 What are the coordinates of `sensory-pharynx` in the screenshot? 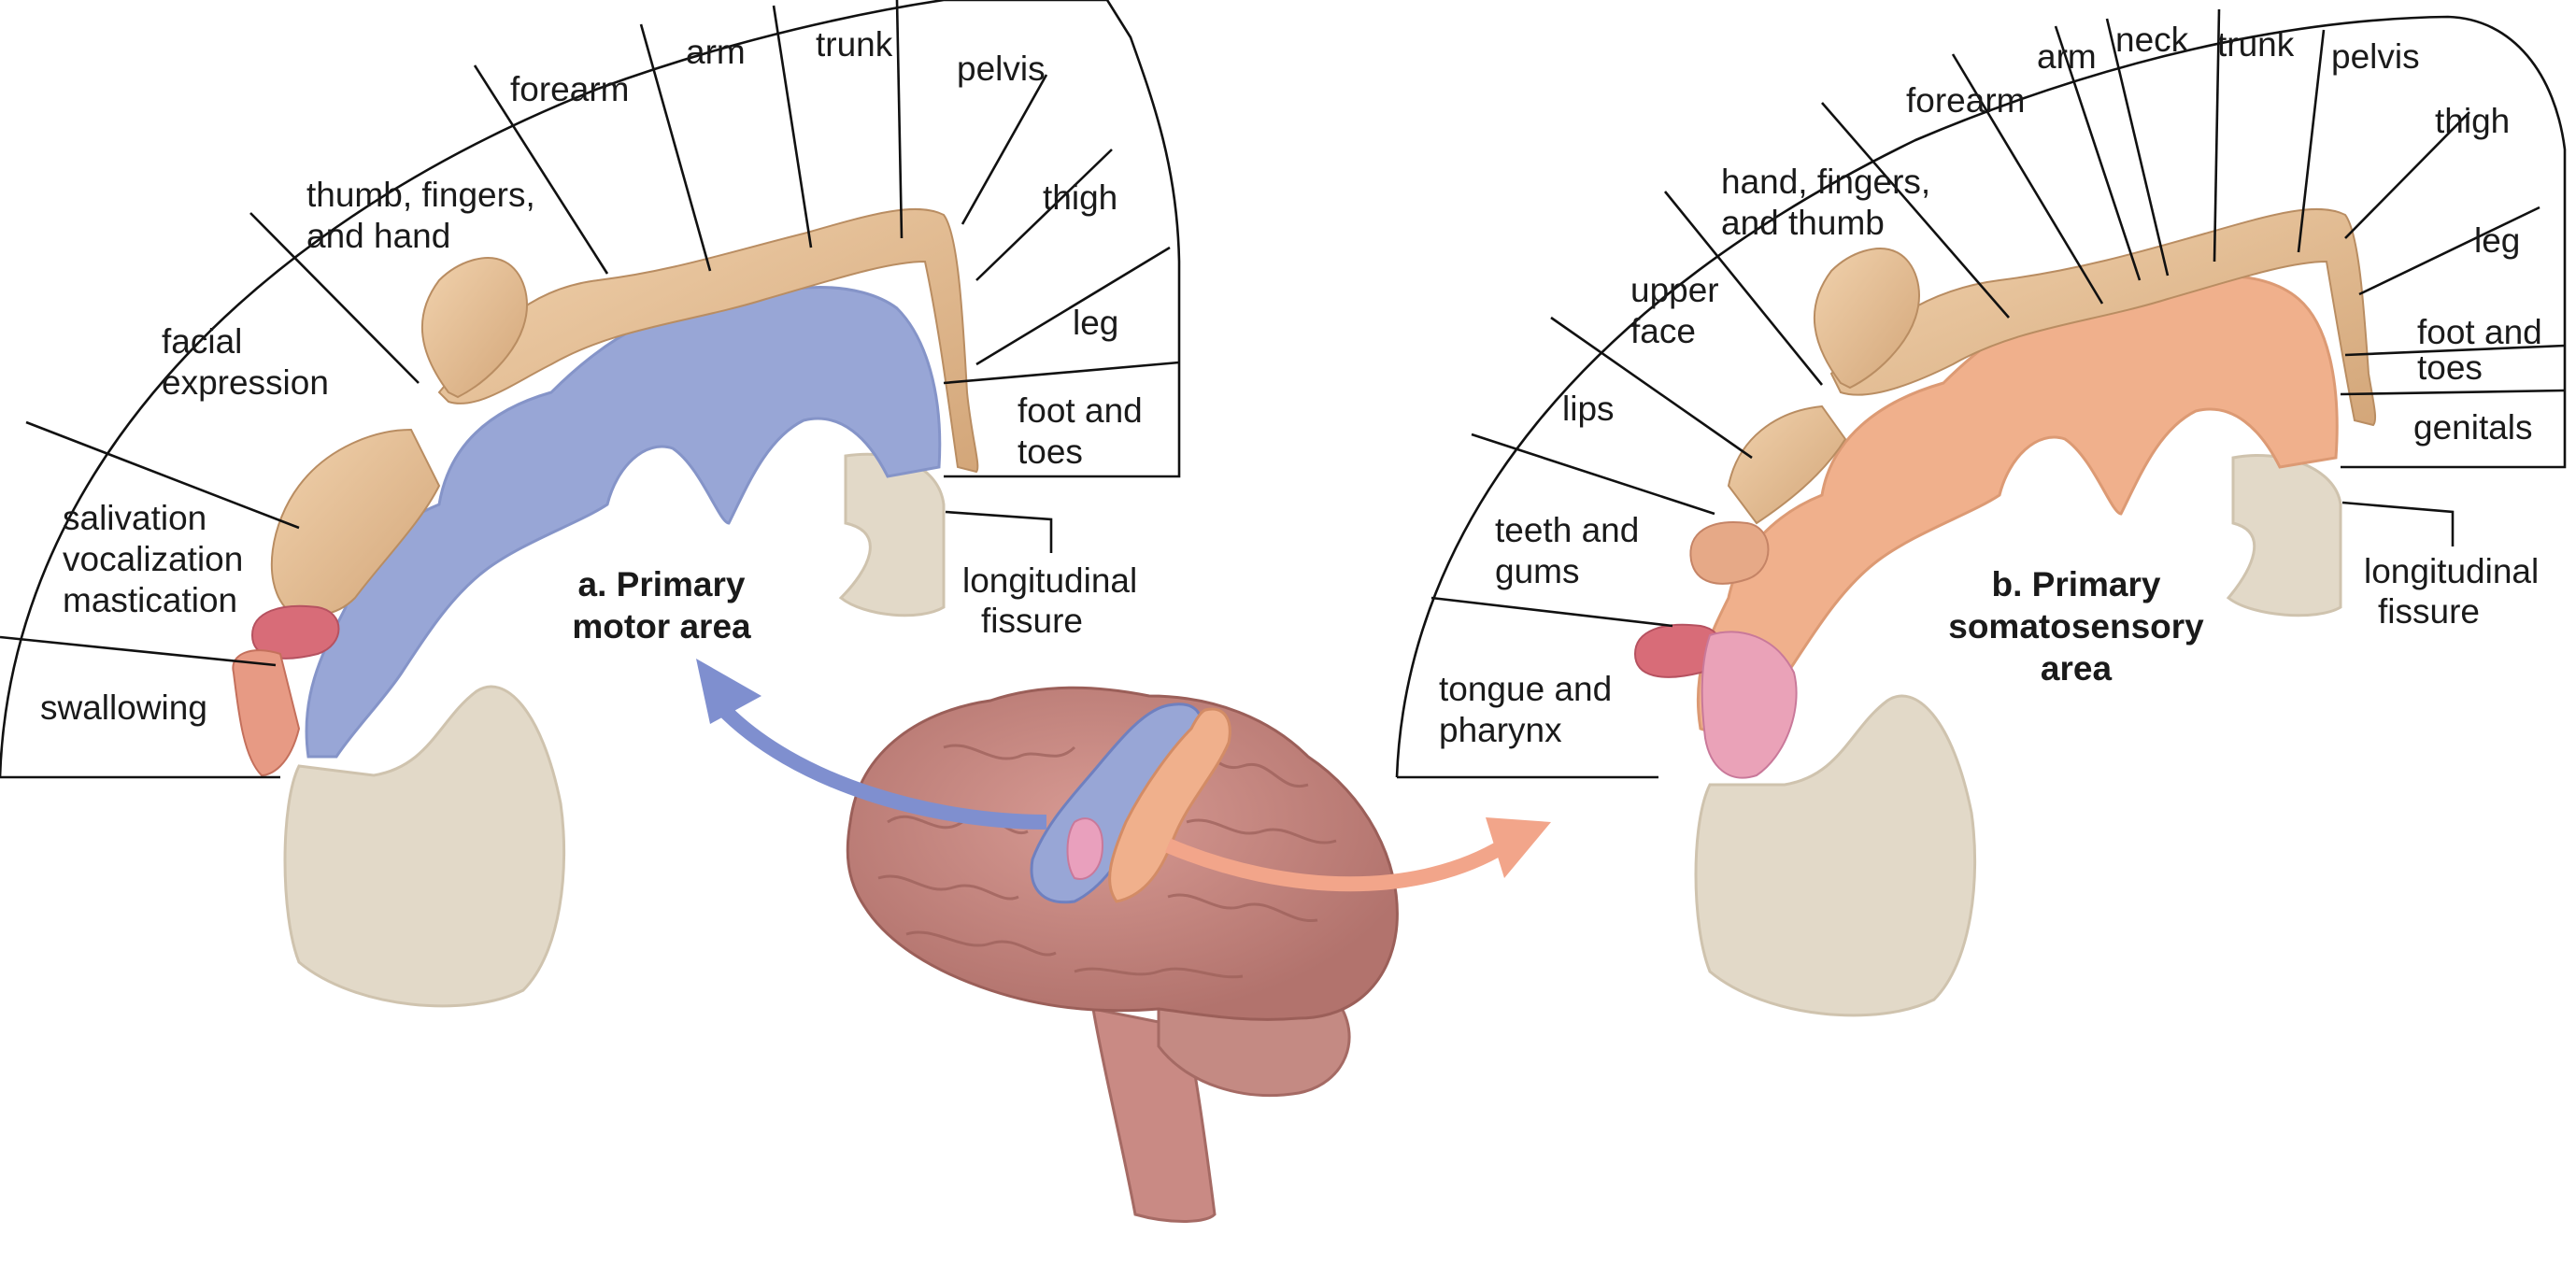 It's located at (1749, 705).